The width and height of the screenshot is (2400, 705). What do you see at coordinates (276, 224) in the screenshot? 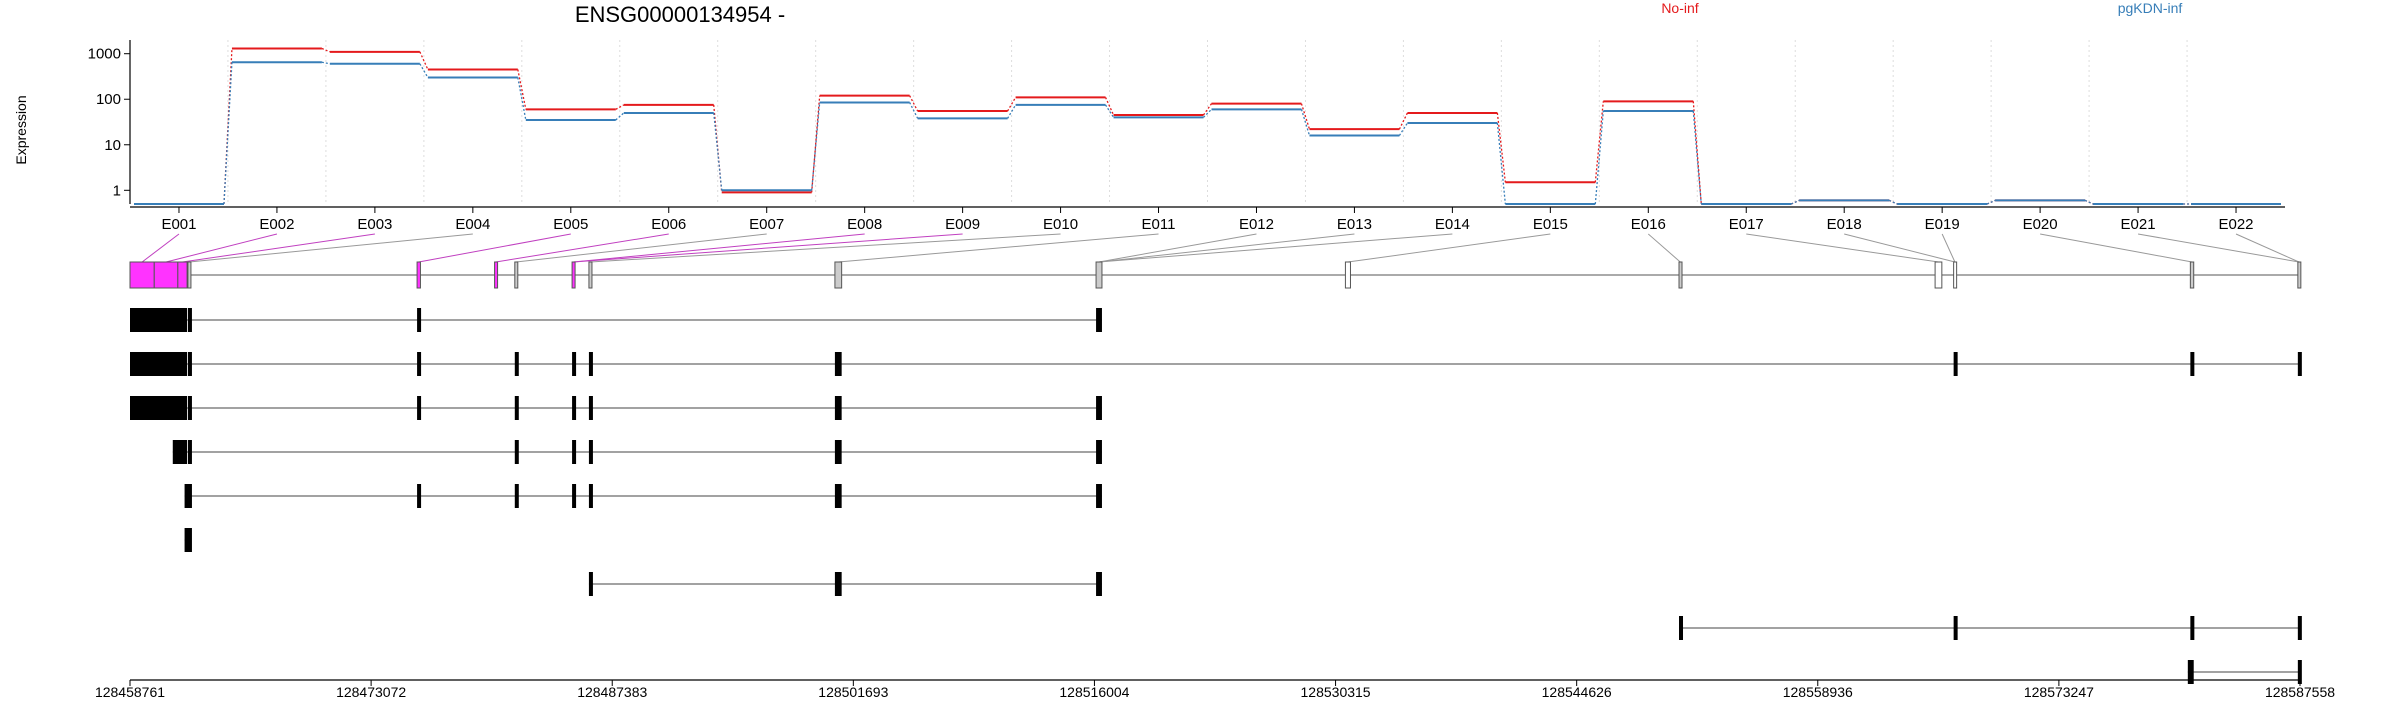
I see `x-tick-label: E002` at bounding box center [276, 224].